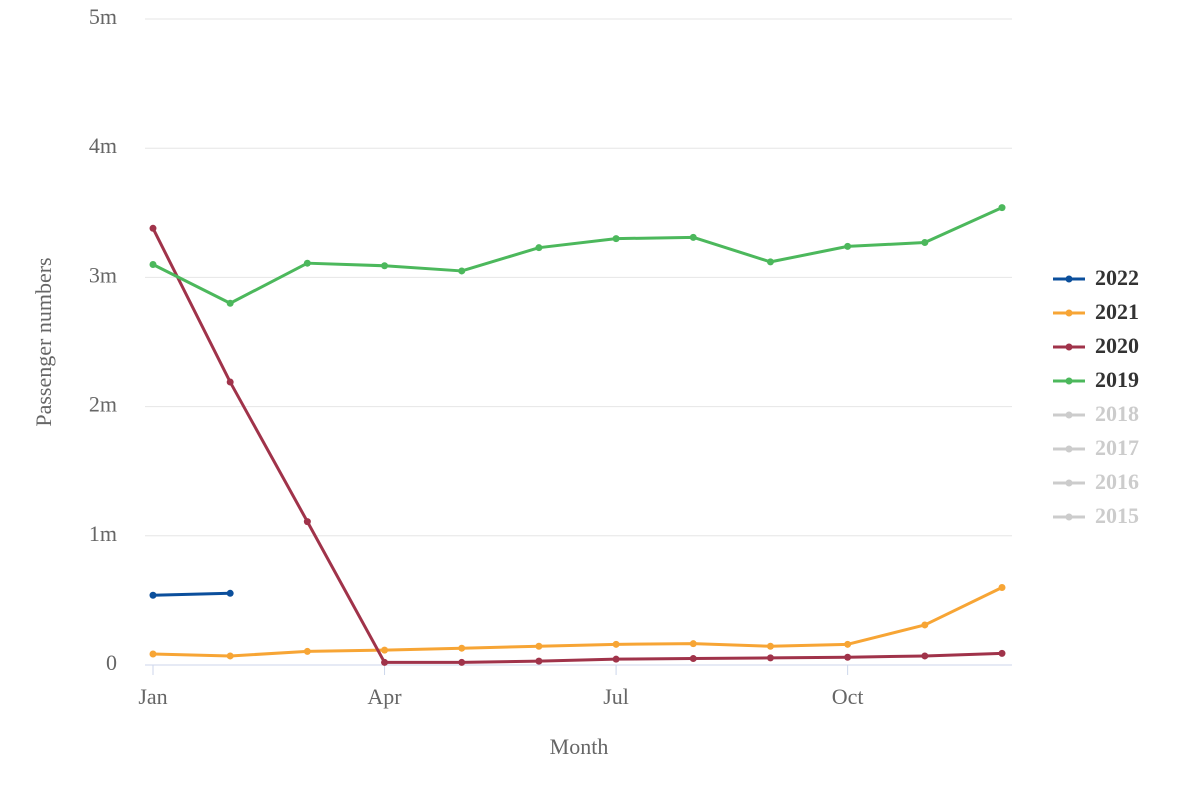  What do you see at coordinates (103, 274) in the screenshot?
I see `y-tick-label: 3m` at bounding box center [103, 274].